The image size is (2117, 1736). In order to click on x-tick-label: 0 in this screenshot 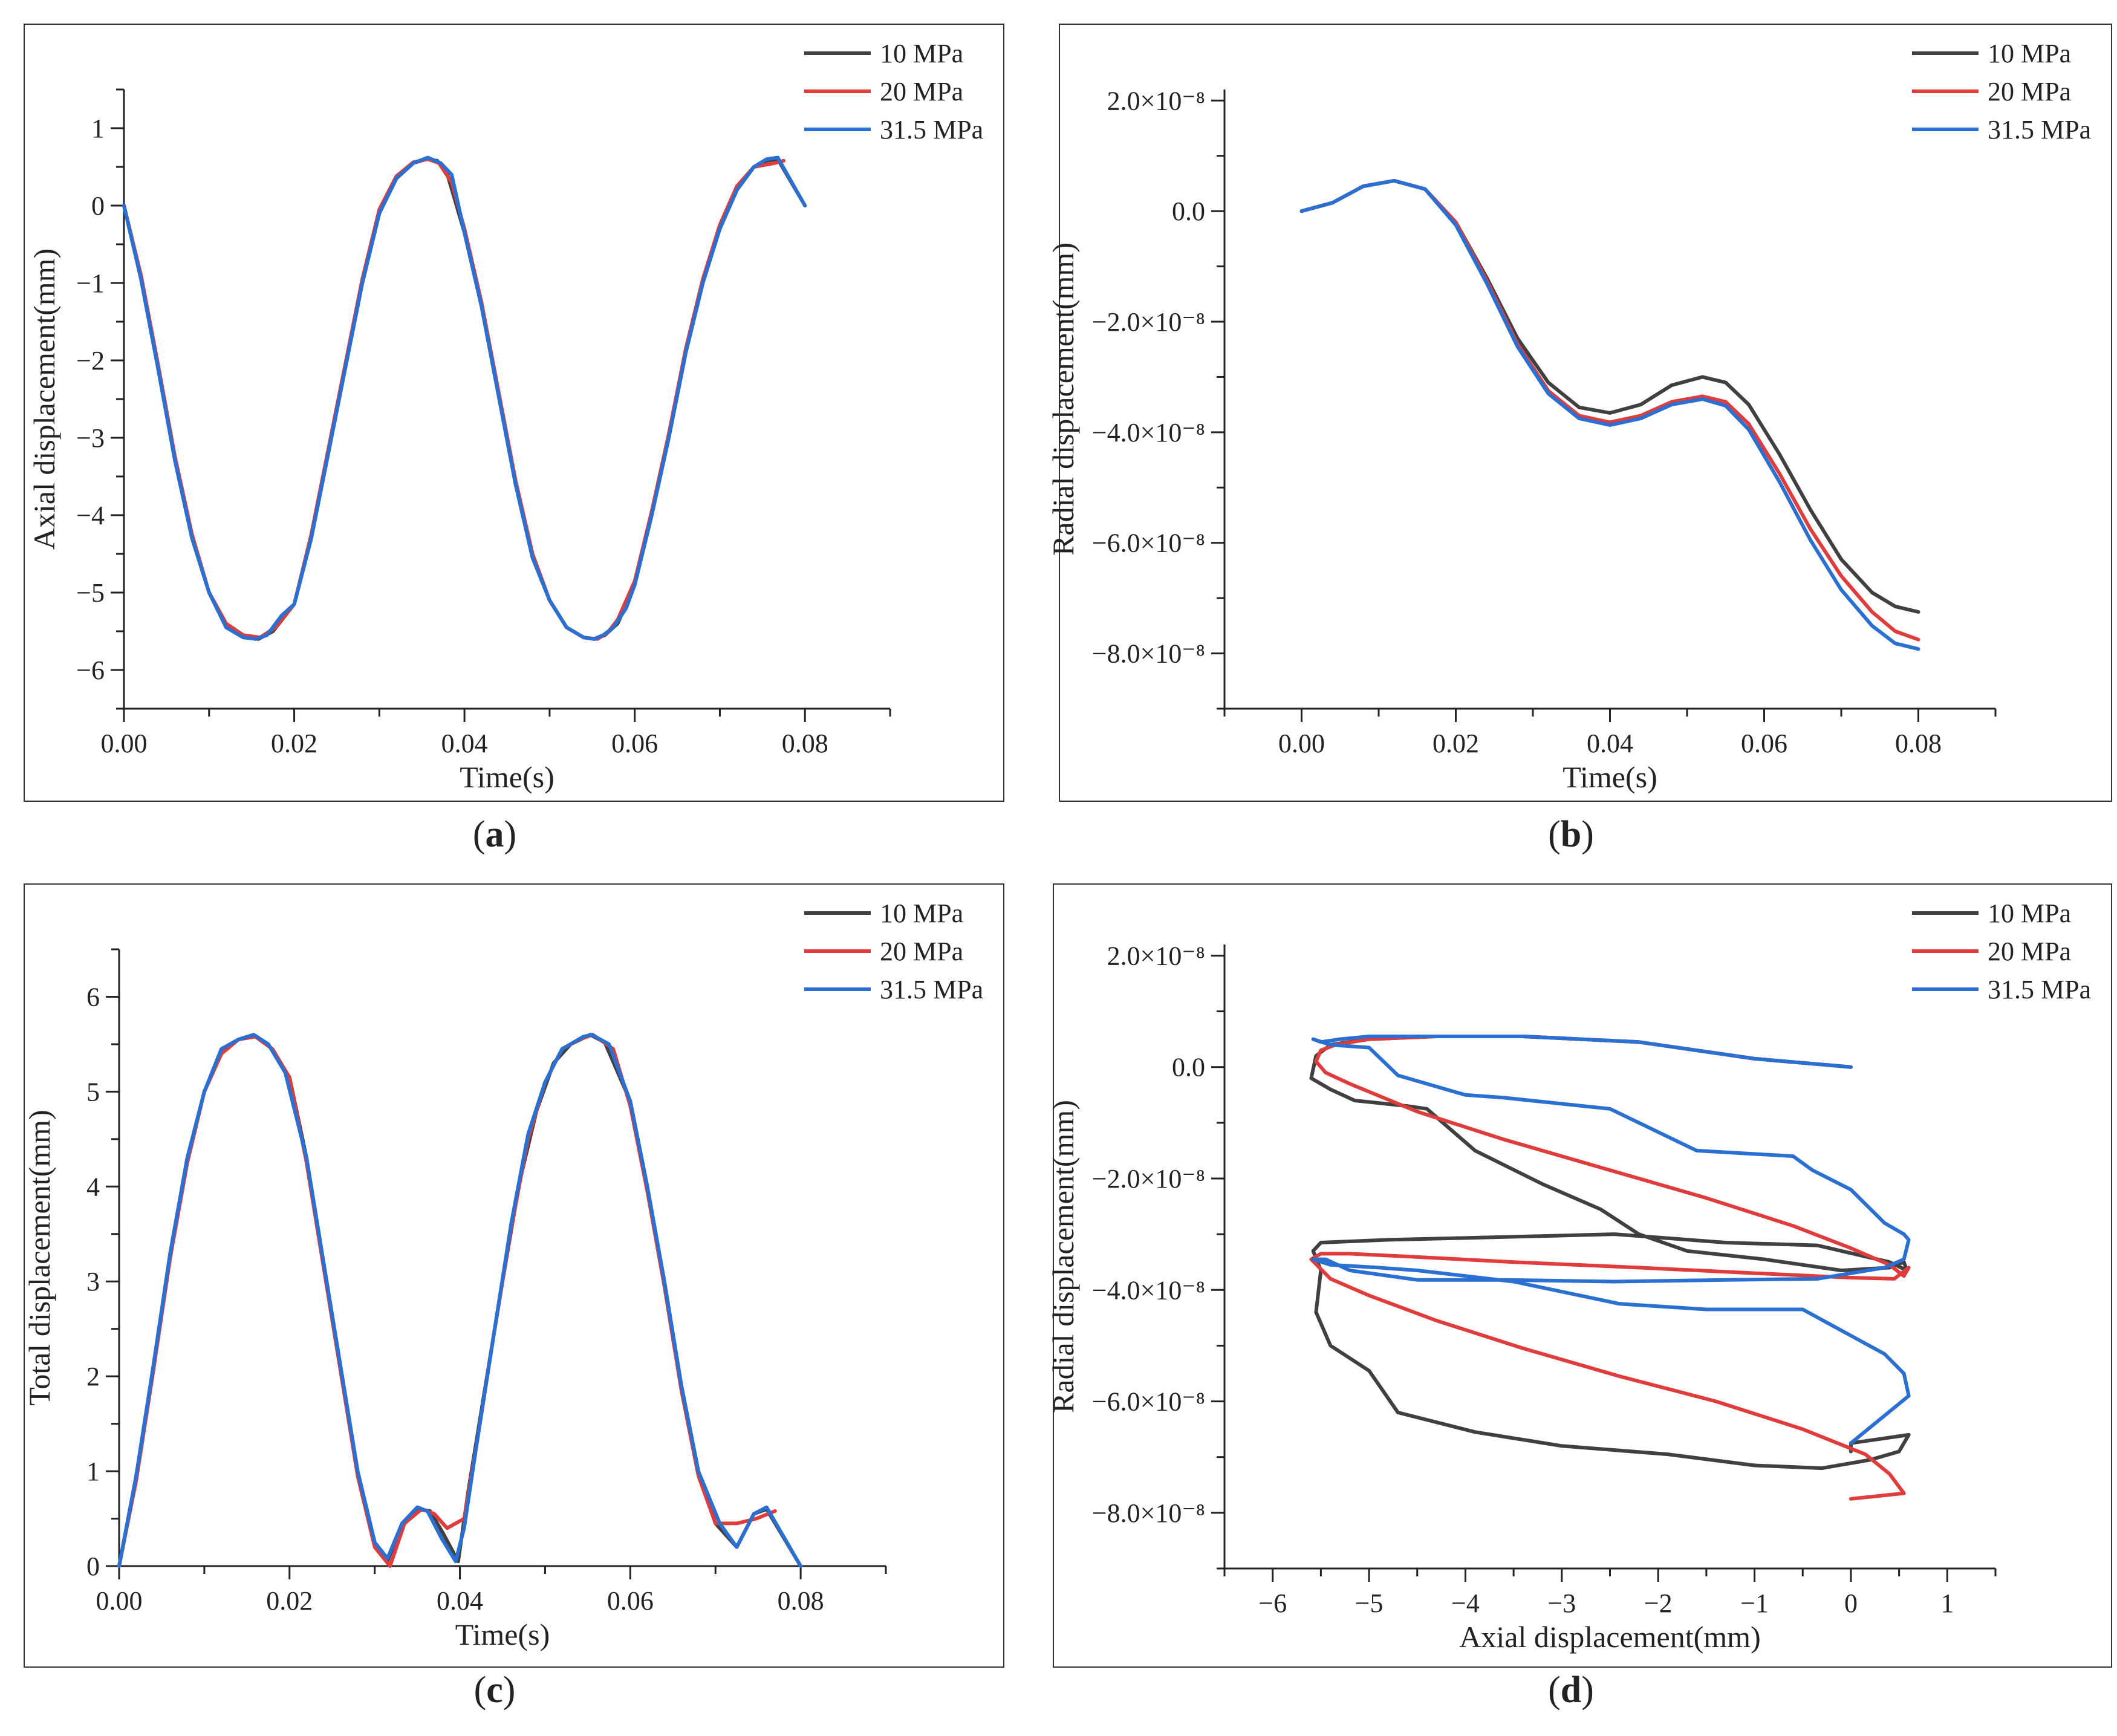, I will do `click(1851, 1603)`.